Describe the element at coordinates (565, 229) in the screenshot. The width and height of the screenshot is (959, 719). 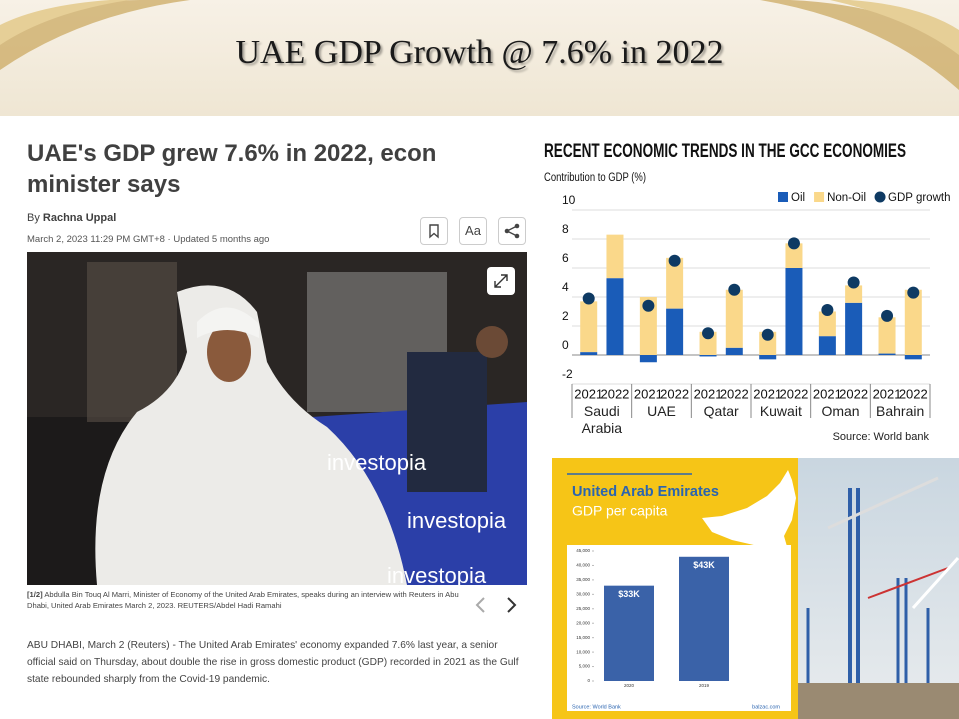
I see `y-tick-label: 8` at that location.